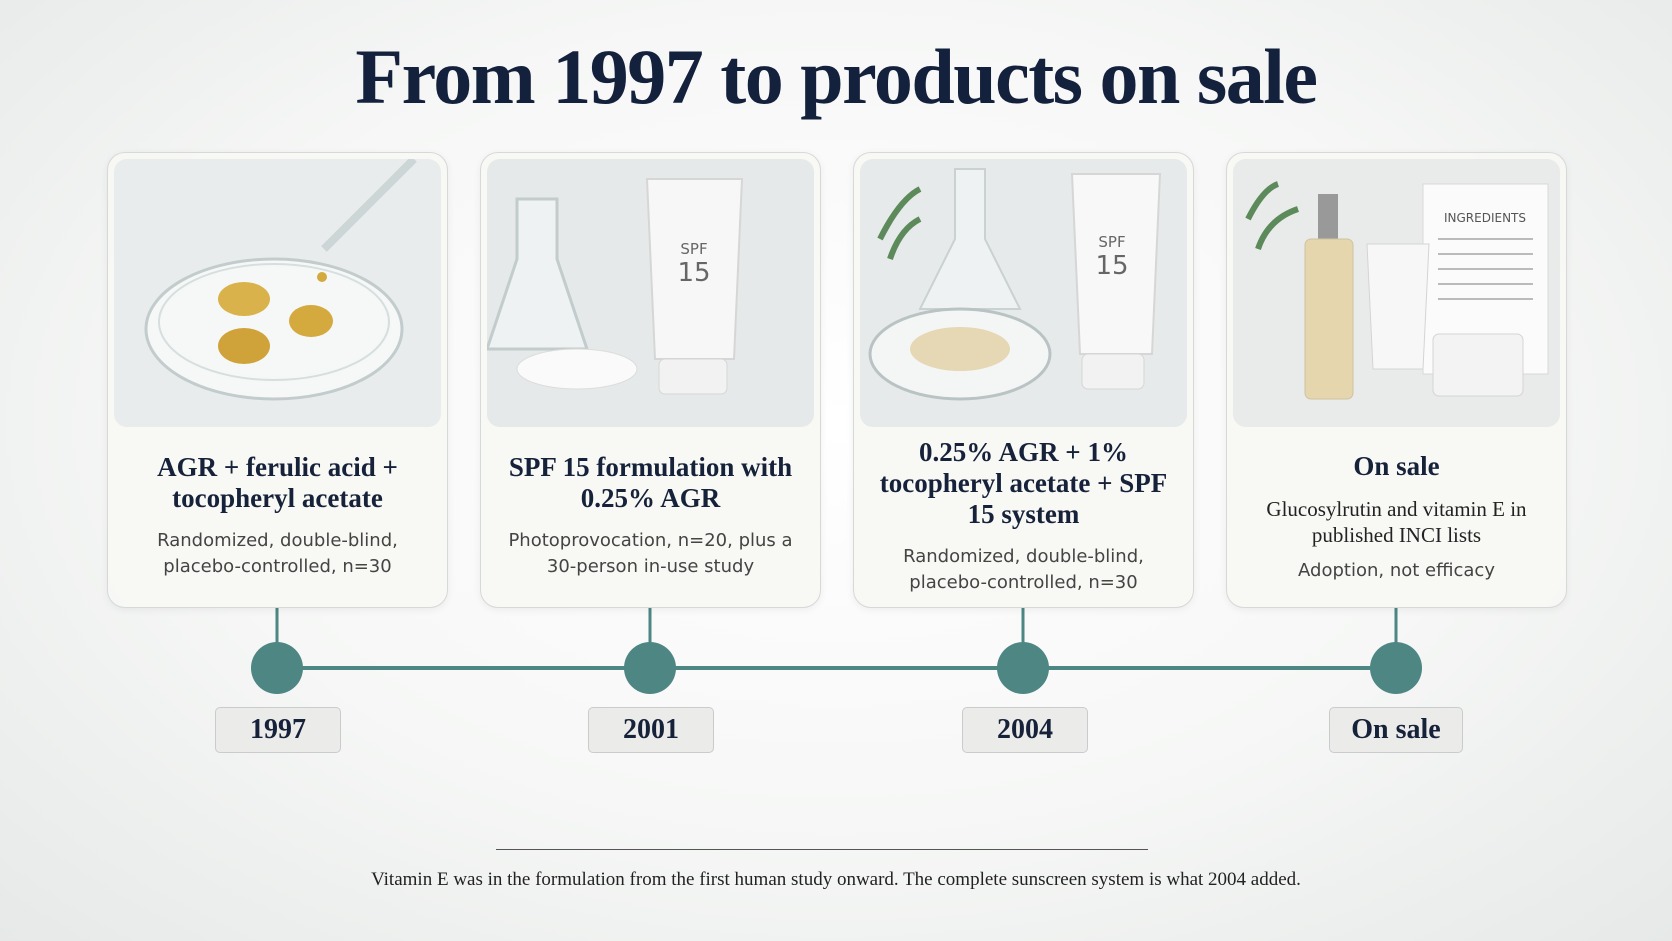 Image resolution: width=1672 pixels, height=941 pixels. I want to click on card-image: INGREDIENTS, so click(1396, 293).